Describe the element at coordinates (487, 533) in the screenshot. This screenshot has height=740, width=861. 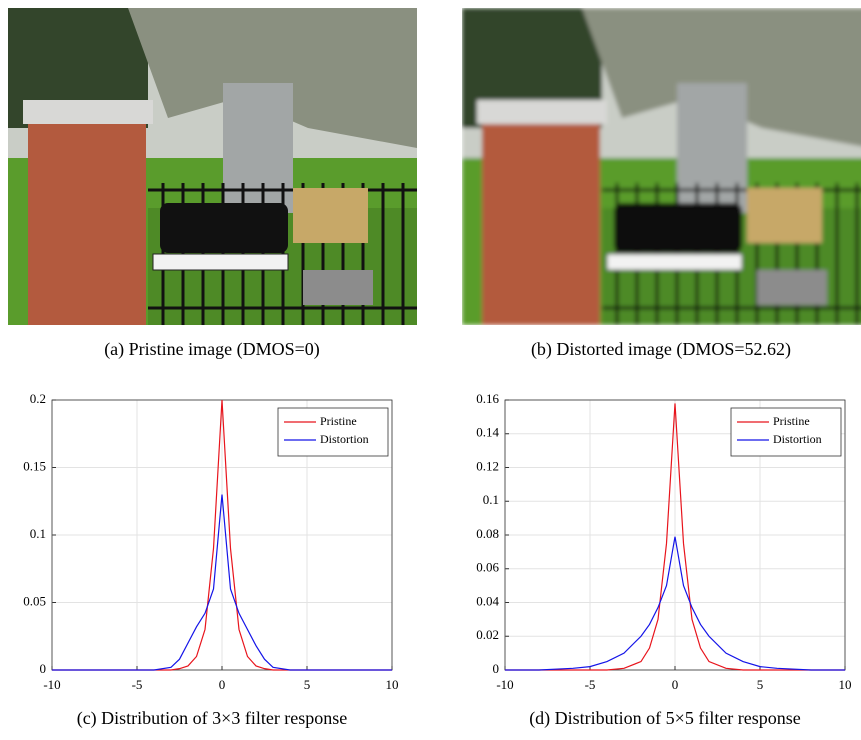
I see `y-tick-label: 0.08` at that location.